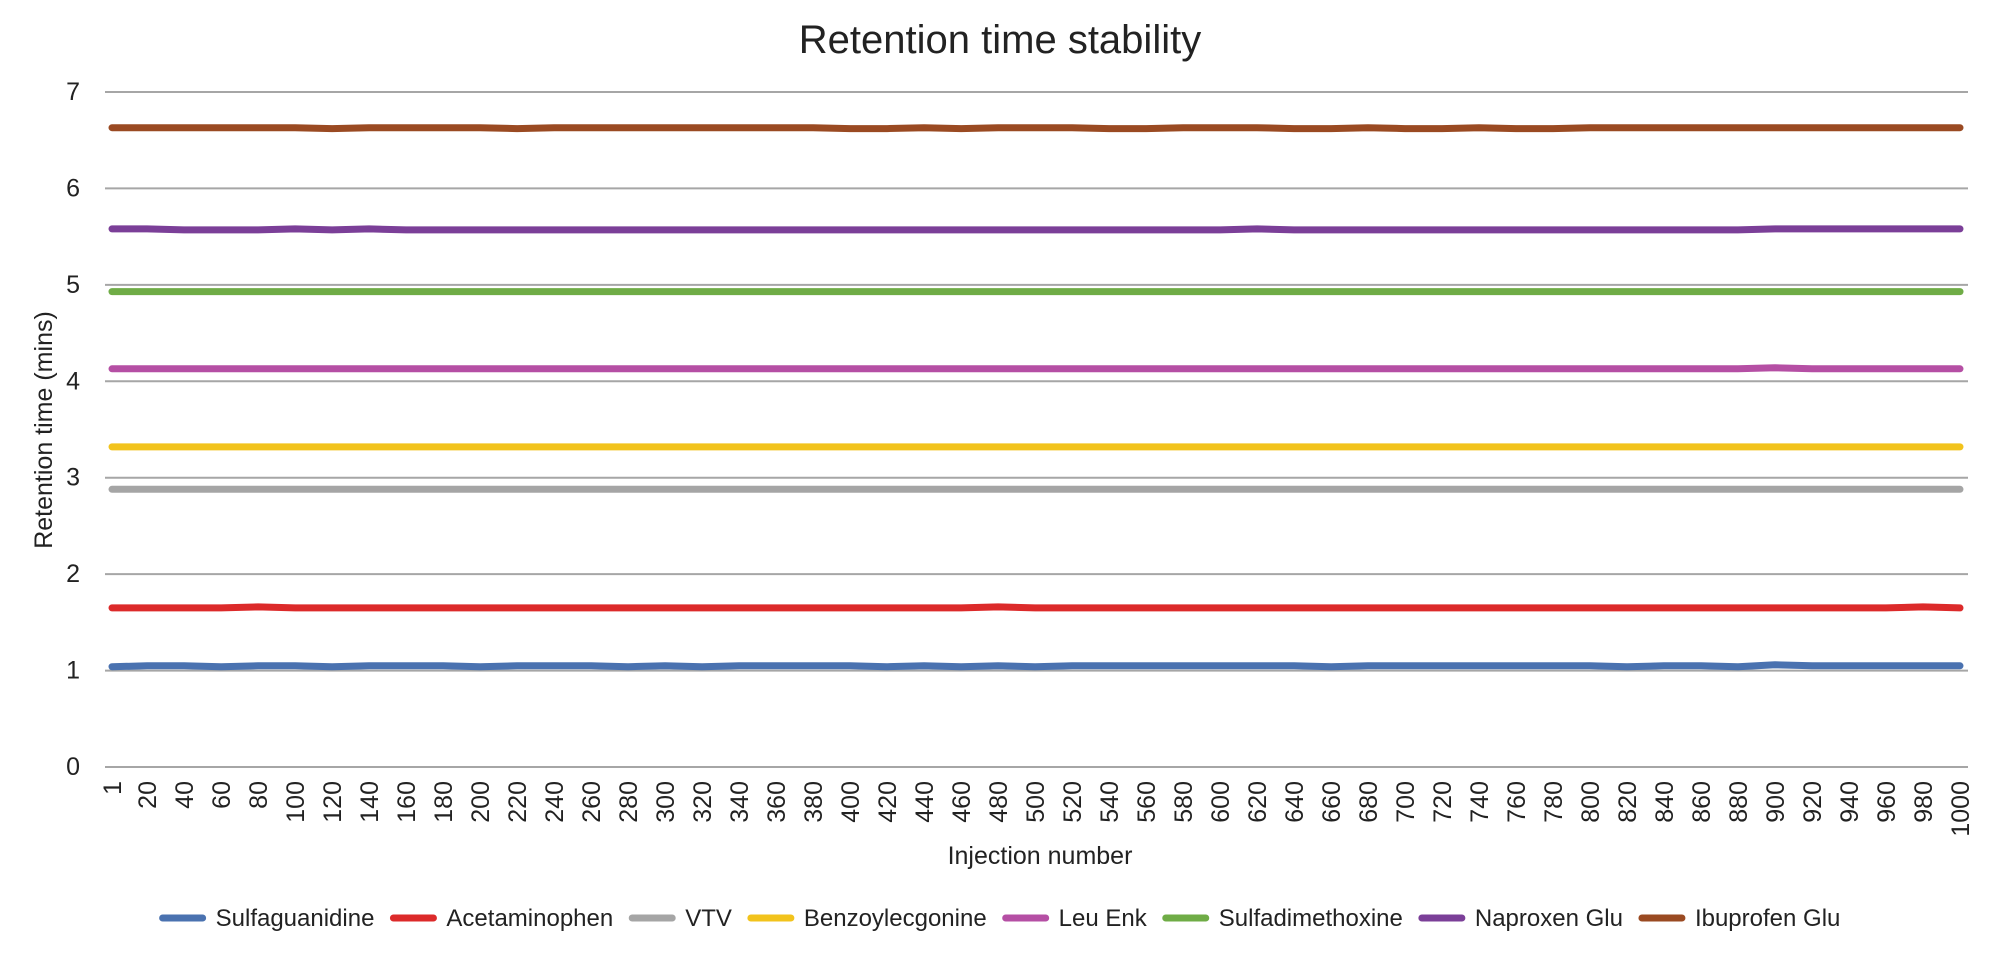 The image size is (2000, 967). I want to click on x-tick-label: 620, so click(1258, 802).